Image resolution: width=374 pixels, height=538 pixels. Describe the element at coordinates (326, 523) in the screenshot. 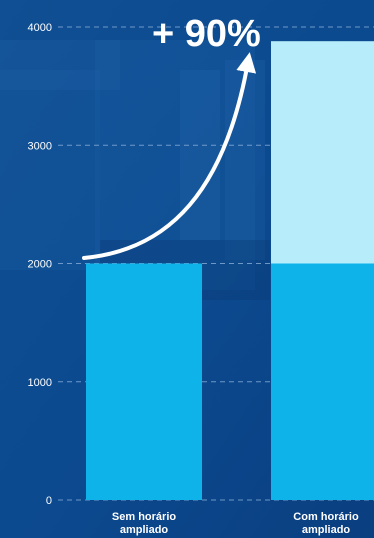

I see `x-category-label-2: Com horário ampliado` at that location.